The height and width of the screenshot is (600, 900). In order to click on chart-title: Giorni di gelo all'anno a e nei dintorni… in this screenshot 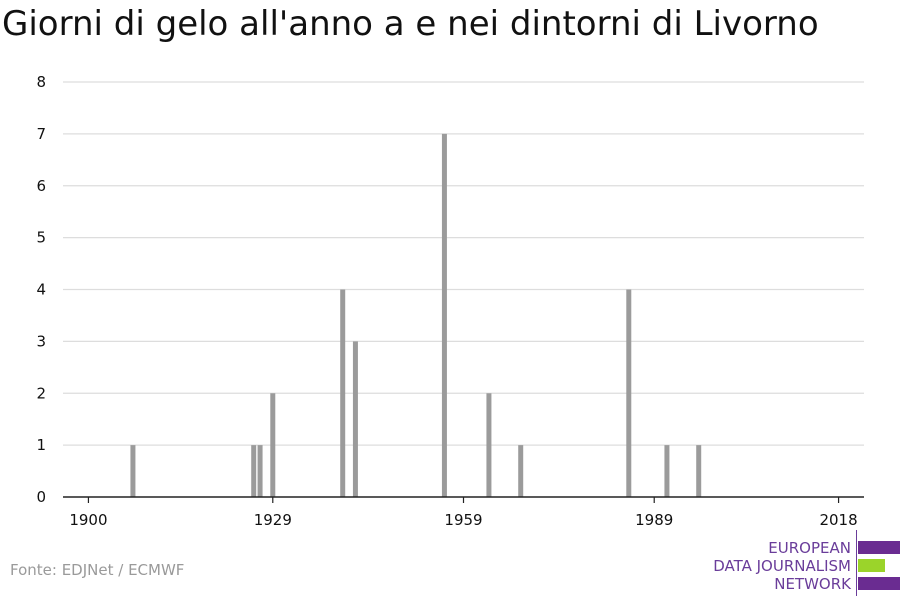, I will do `click(410, 24)`.